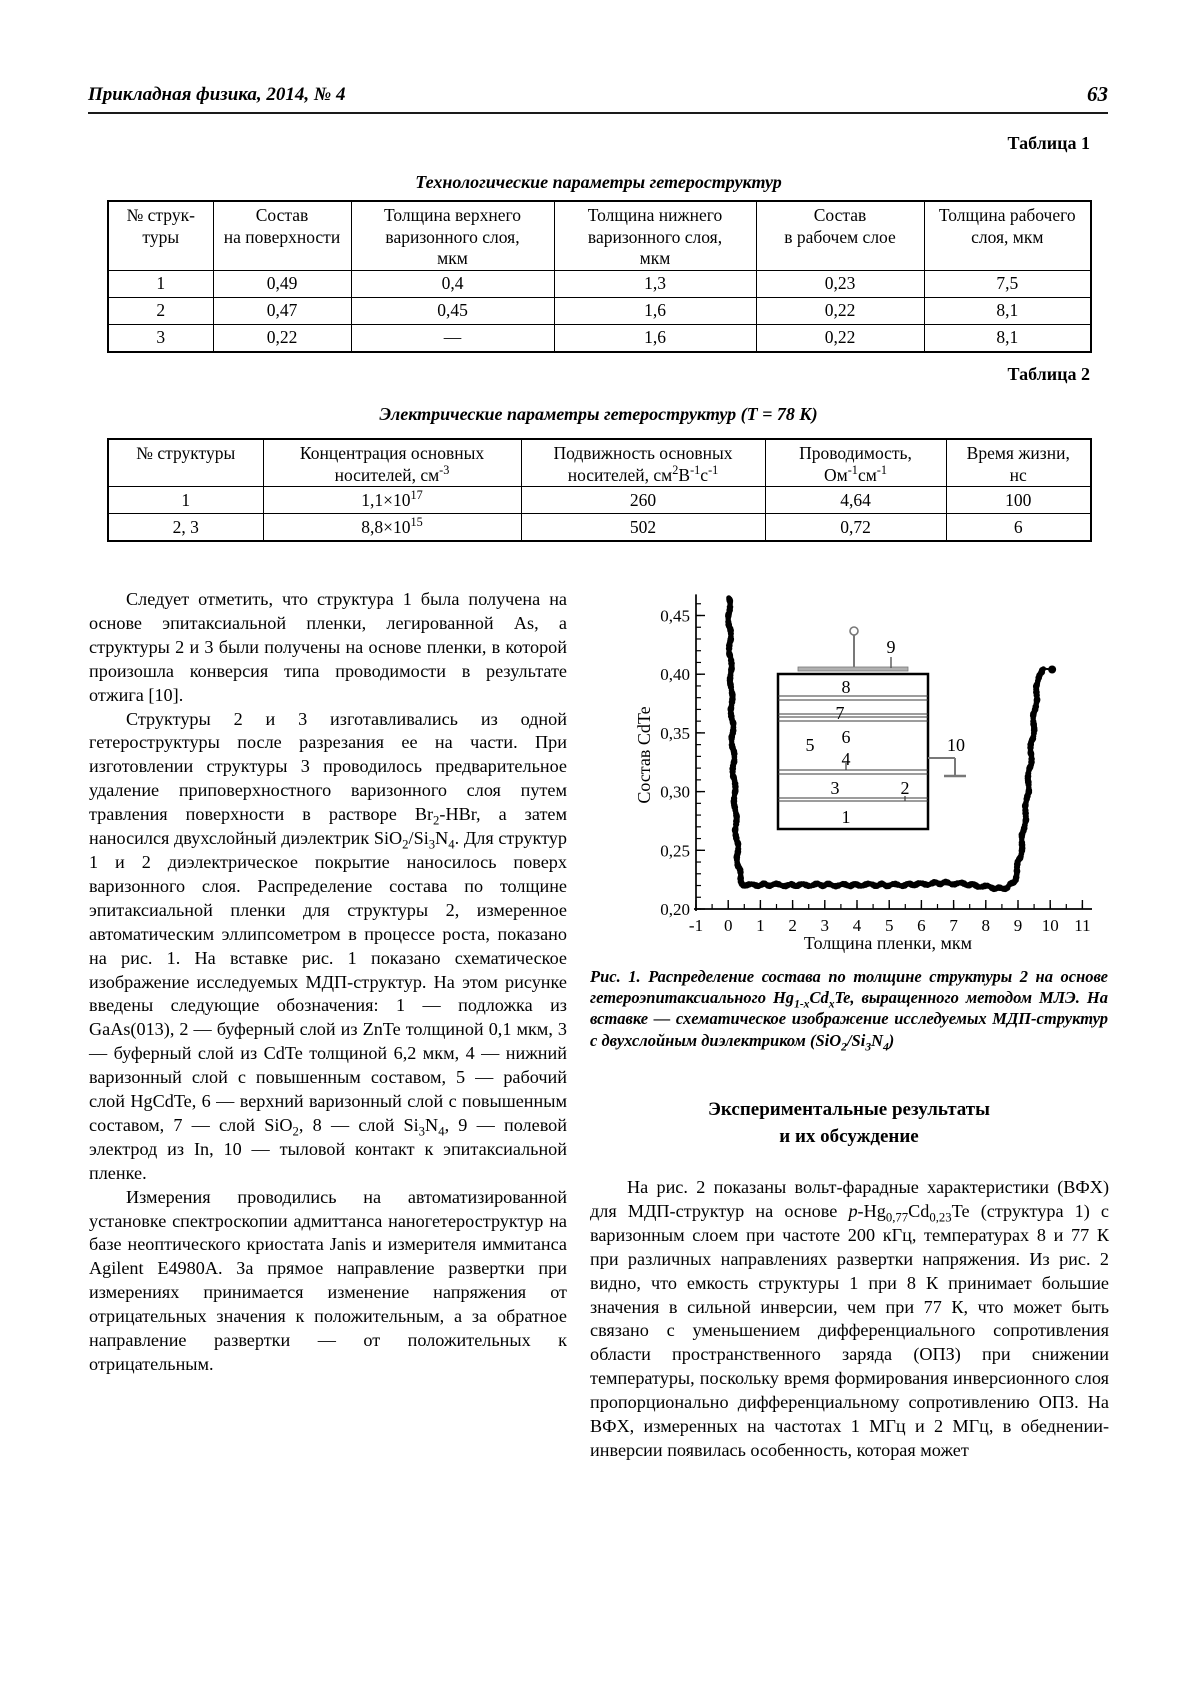 The image size is (1200, 1698). Describe the element at coordinates (598, 113) in the screenshot. I see `header-rule` at that location.